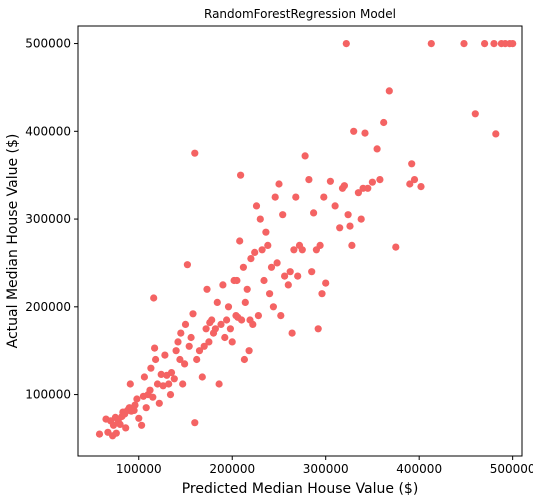 The width and height of the screenshot is (533, 503). Describe the element at coordinates (48, 395) in the screenshot. I see `y-tick-label: 100000` at that location.